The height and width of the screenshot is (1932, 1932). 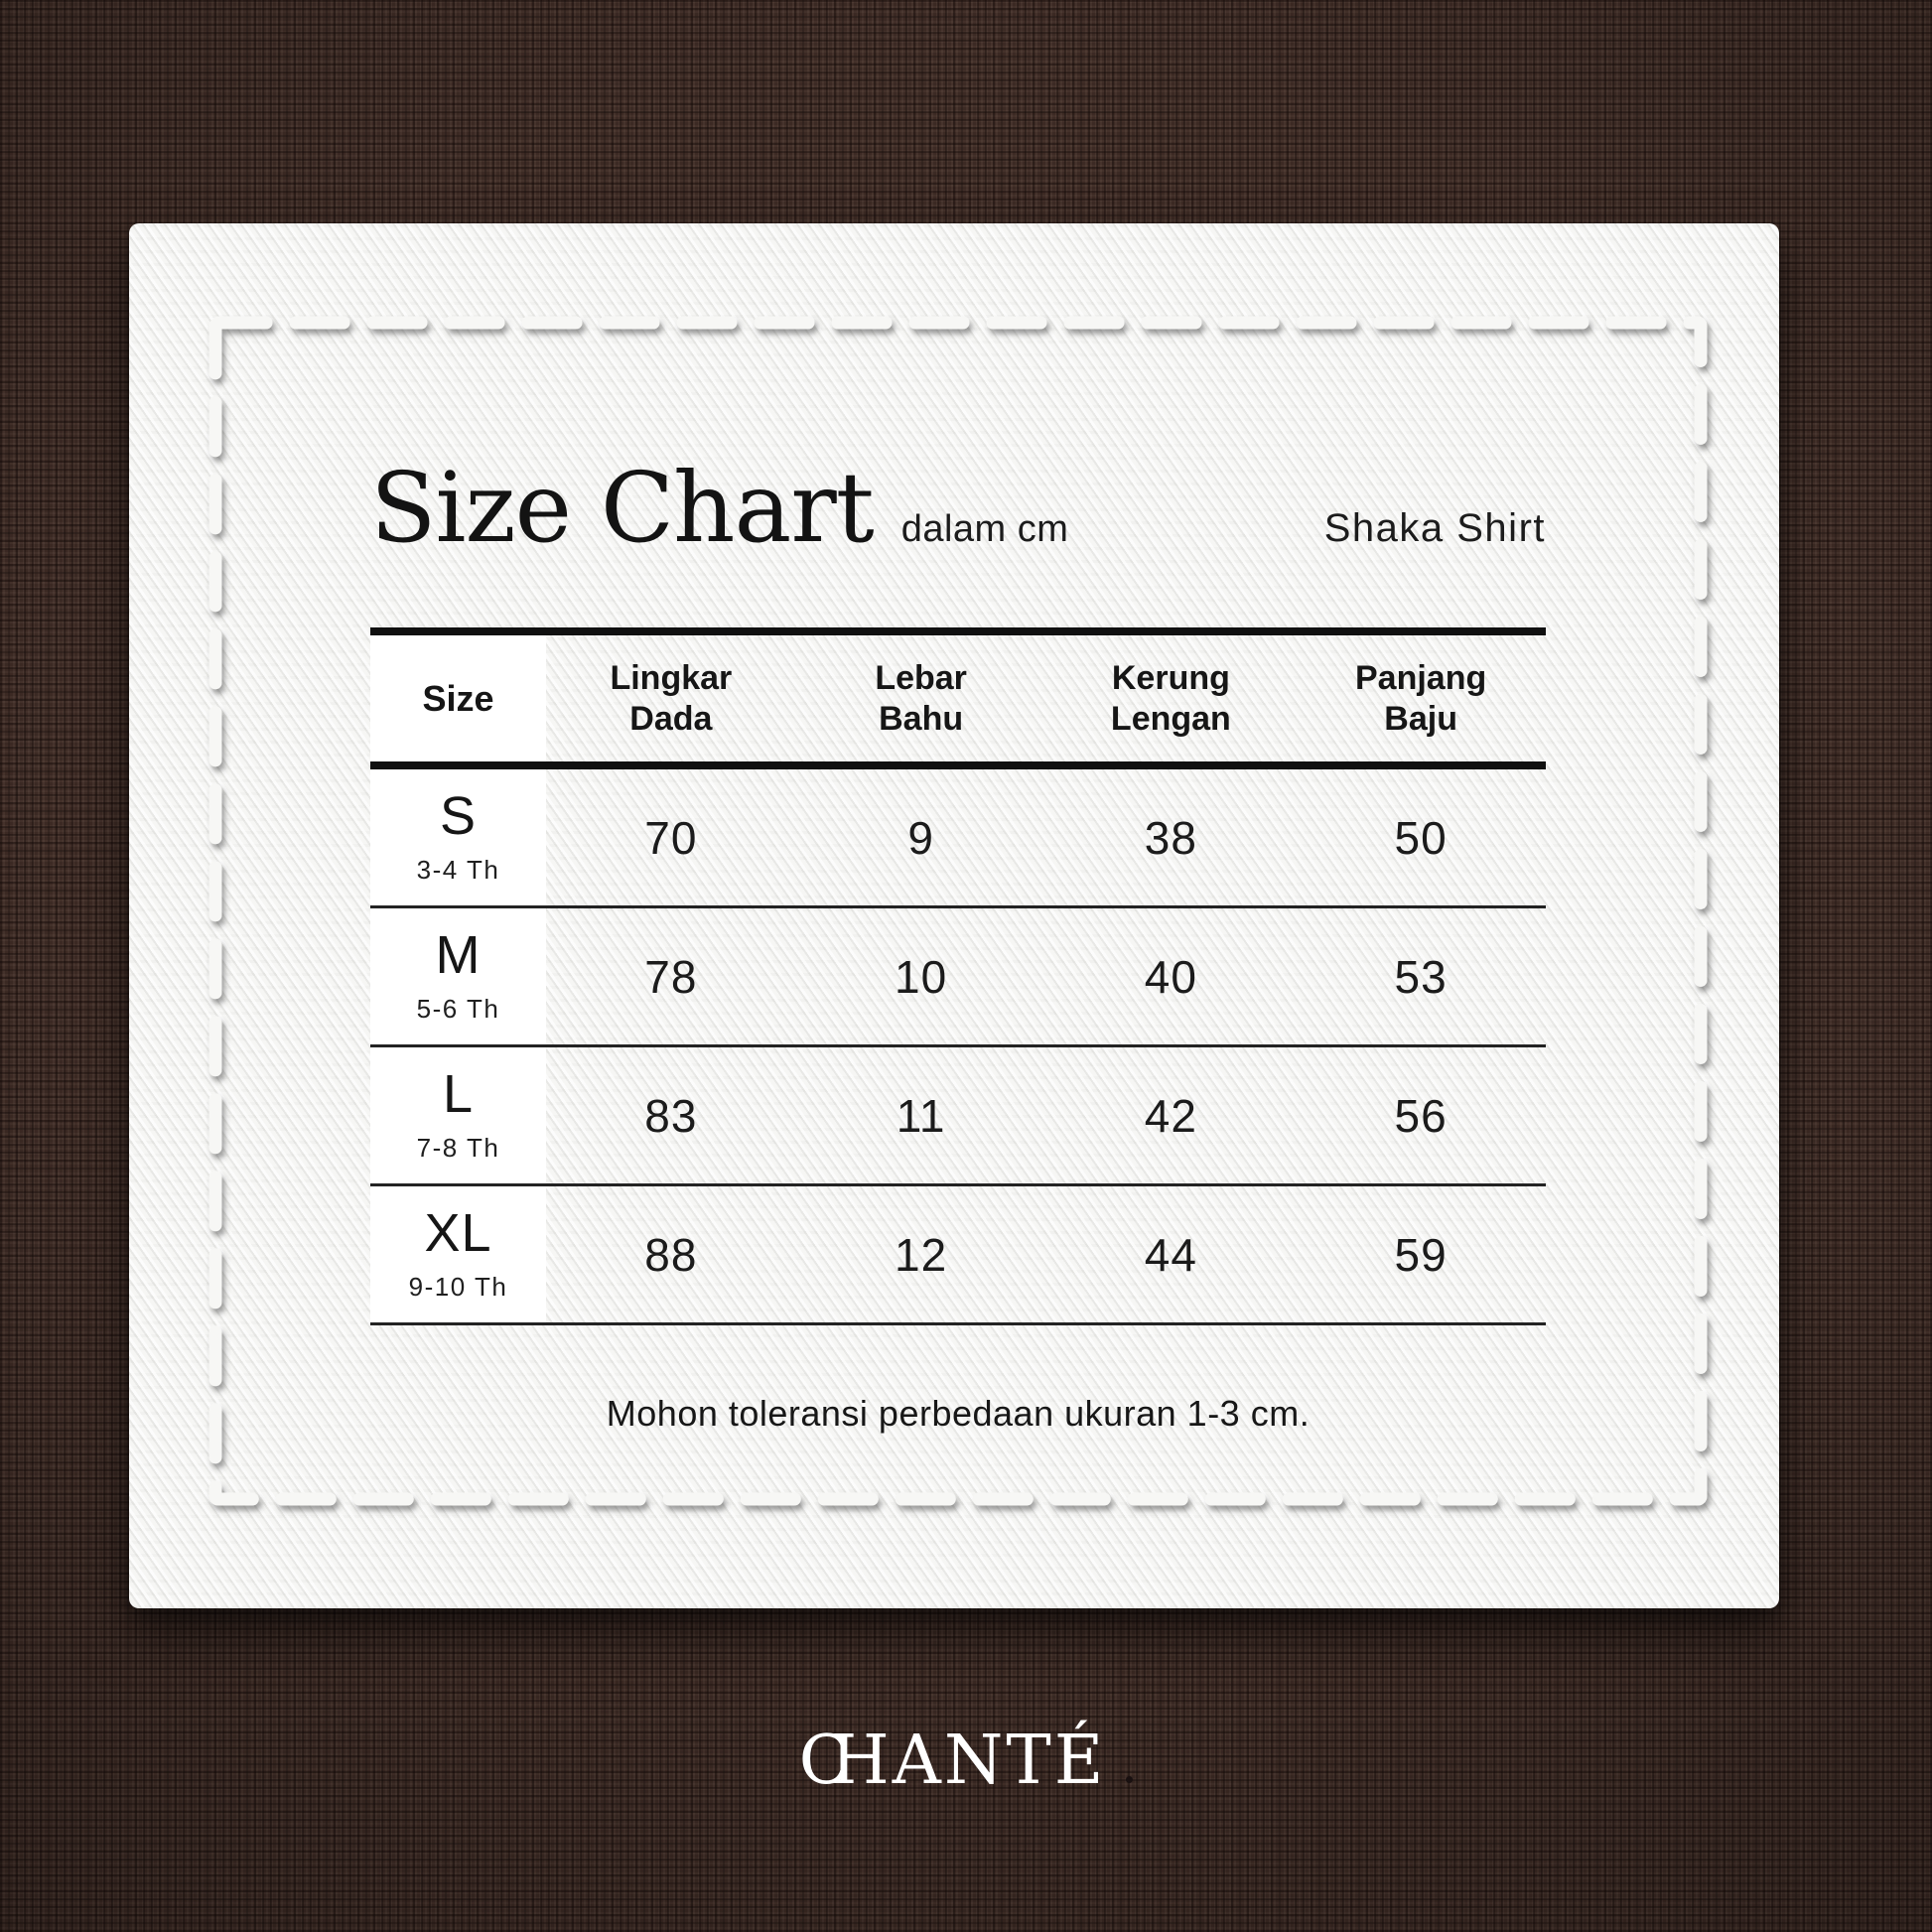 What do you see at coordinates (458, 698) in the screenshot?
I see `column-header-size: Size` at bounding box center [458, 698].